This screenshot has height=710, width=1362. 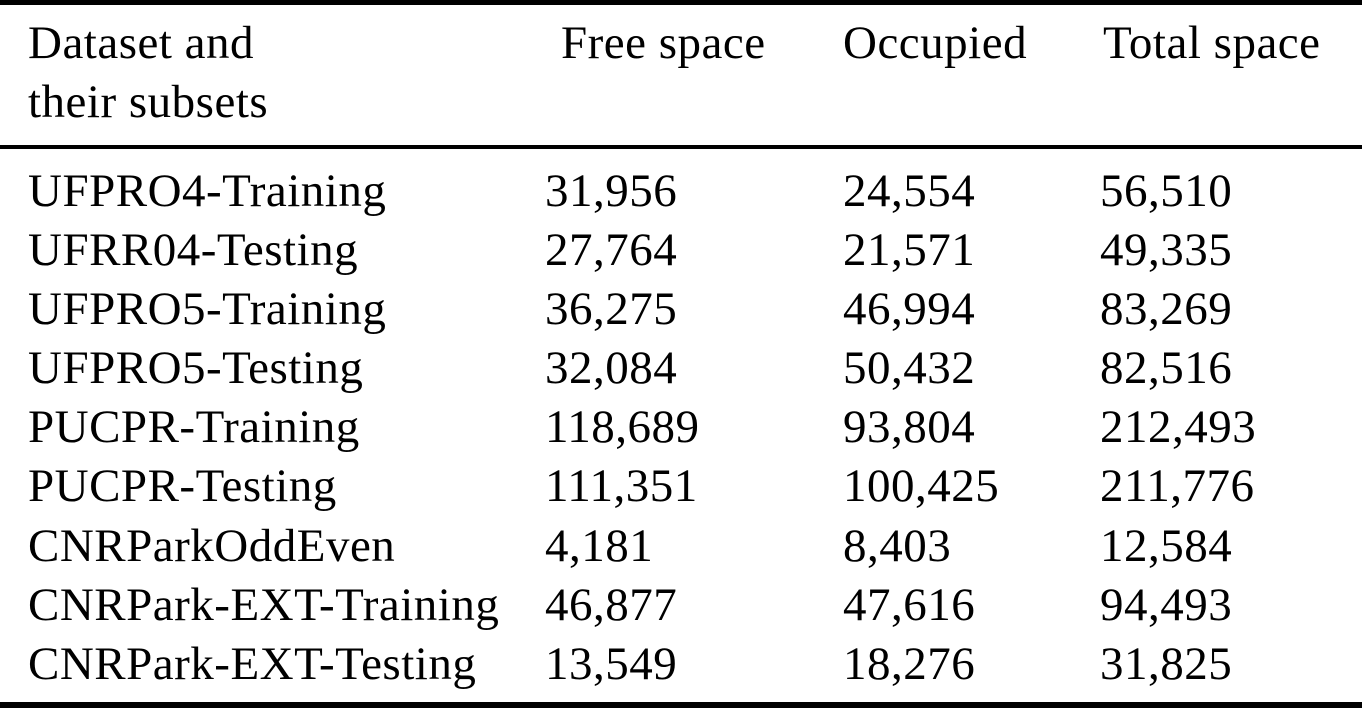 What do you see at coordinates (1178, 427) in the screenshot?
I see `total-space-cell: 212,493` at bounding box center [1178, 427].